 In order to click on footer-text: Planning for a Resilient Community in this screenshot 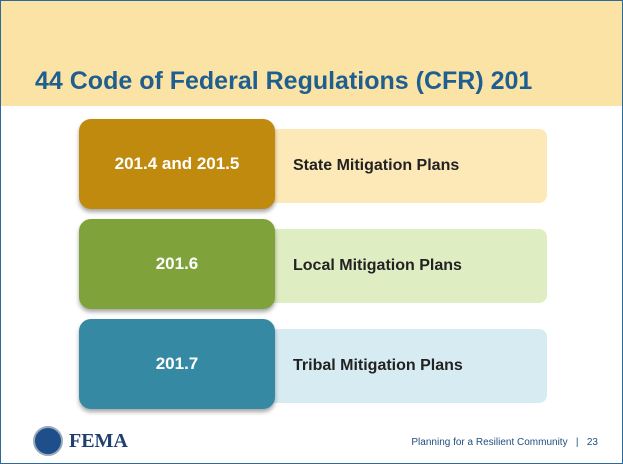, I will do `click(489, 442)`.